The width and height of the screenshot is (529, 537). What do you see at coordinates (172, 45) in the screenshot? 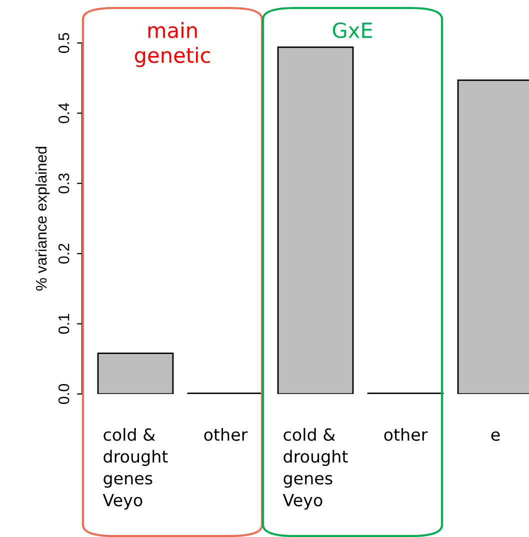
I see `annotation: main genetic` at bounding box center [172, 45].